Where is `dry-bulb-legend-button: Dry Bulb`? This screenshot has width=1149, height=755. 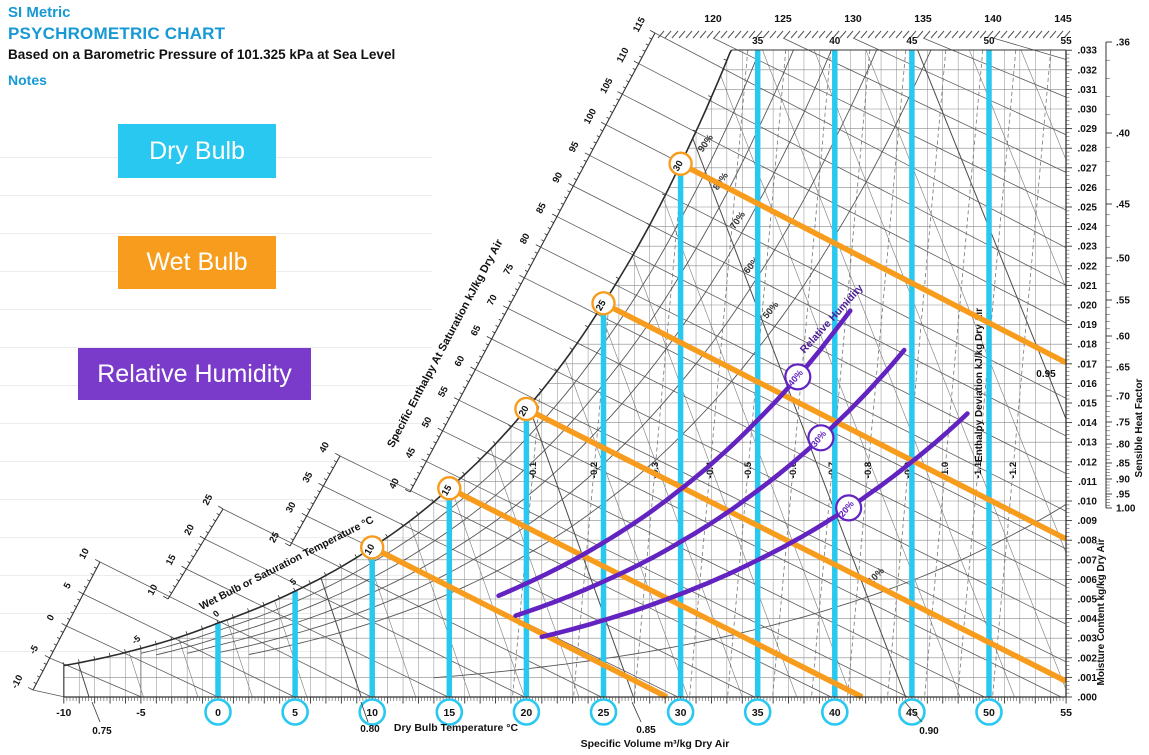
dry-bulb-legend-button: Dry Bulb is located at coordinates (197, 151).